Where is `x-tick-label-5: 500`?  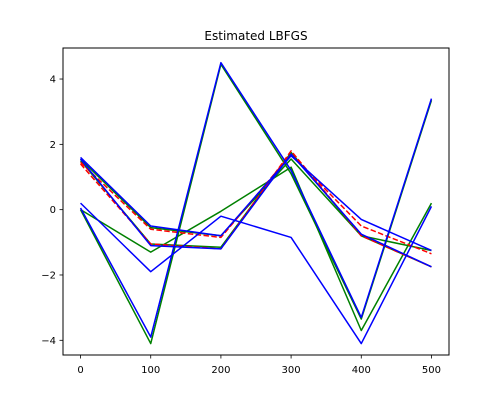 x-tick-label-5: 500 is located at coordinates (431, 370).